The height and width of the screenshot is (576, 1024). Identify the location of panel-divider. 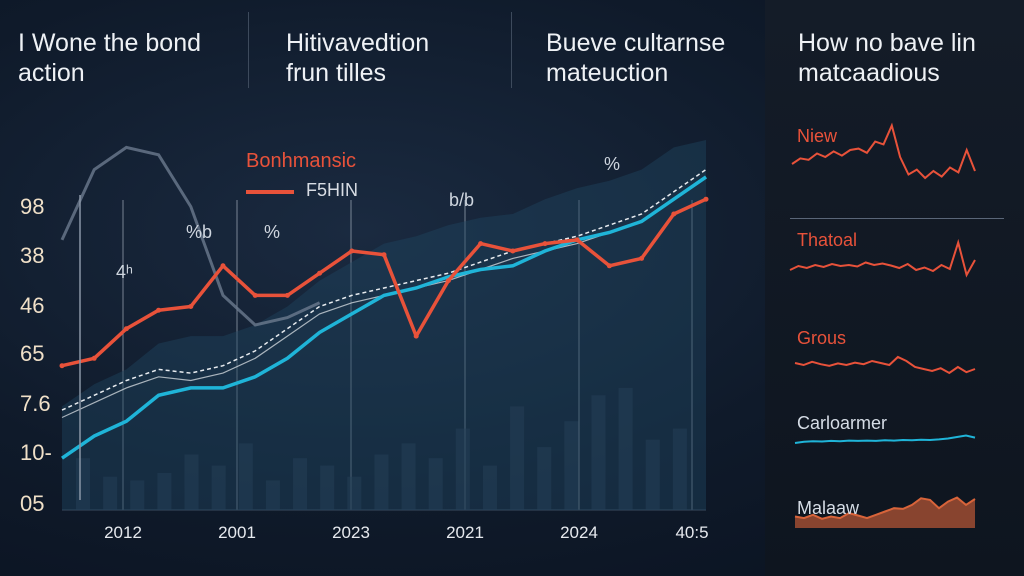
(897, 218).